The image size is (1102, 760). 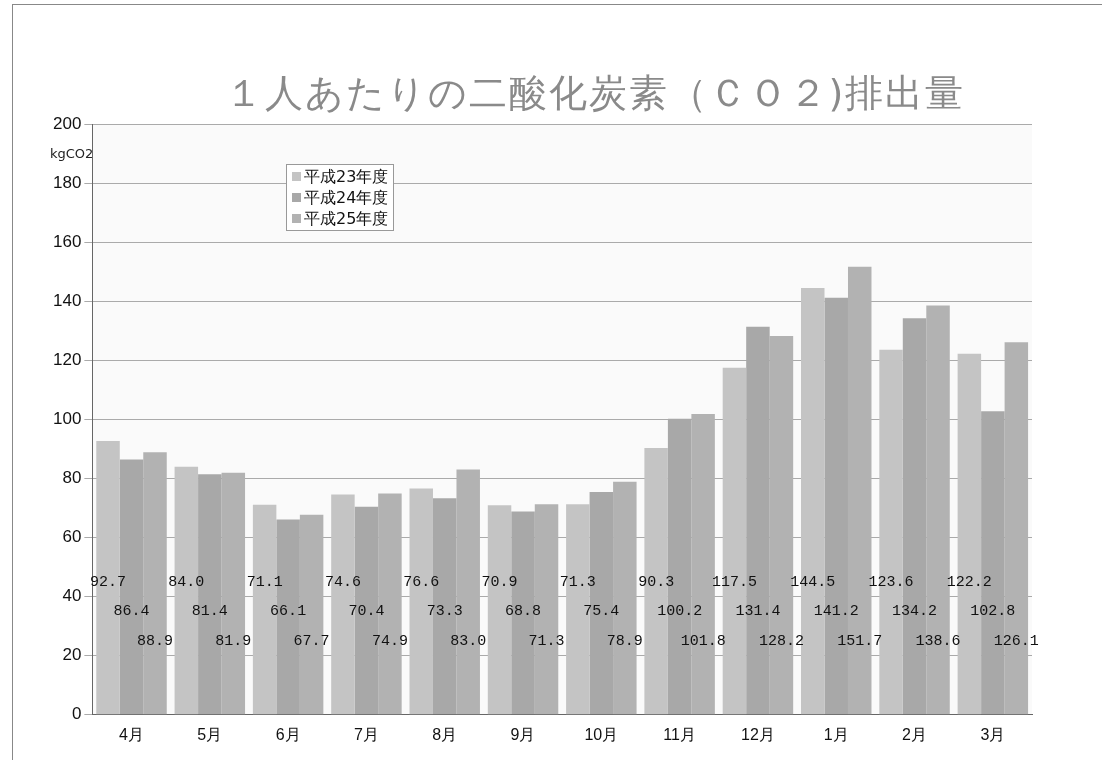 I want to click on data-label: 70.9, so click(x=499, y=582).